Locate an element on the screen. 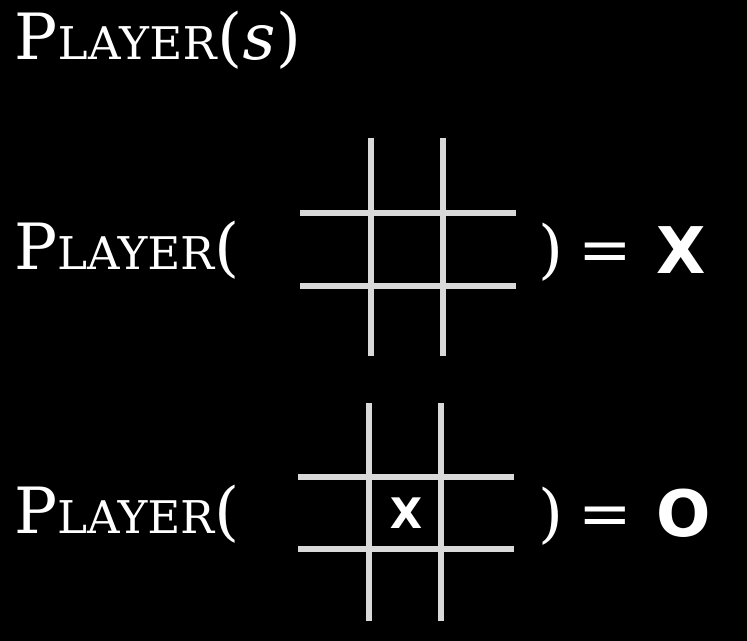  example-2-grid is located at coordinates (406, 512).